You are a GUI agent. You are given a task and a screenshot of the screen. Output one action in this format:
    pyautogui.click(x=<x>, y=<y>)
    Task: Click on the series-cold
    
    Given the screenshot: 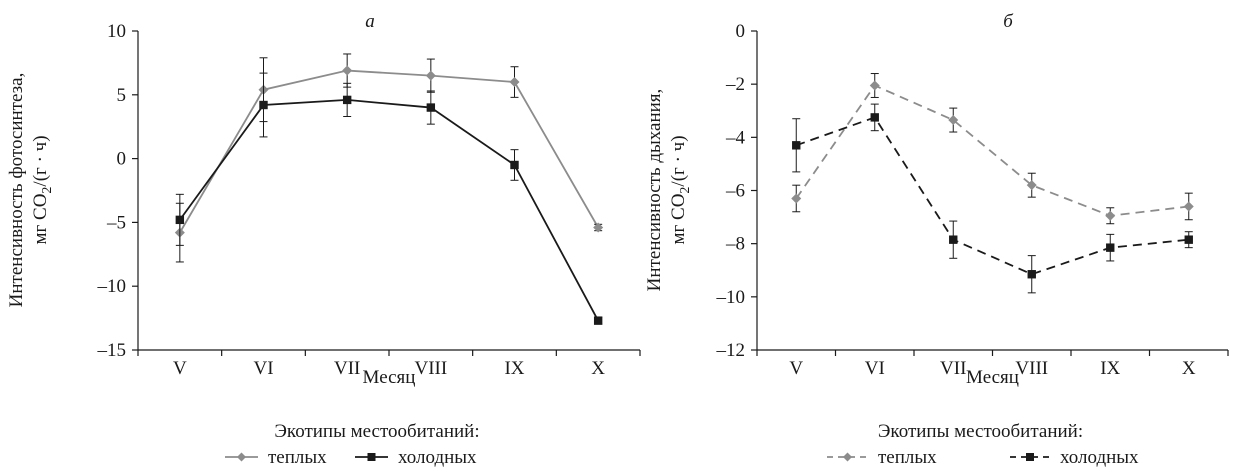 What is the action you would take?
    pyautogui.click(x=992, y=198)
    